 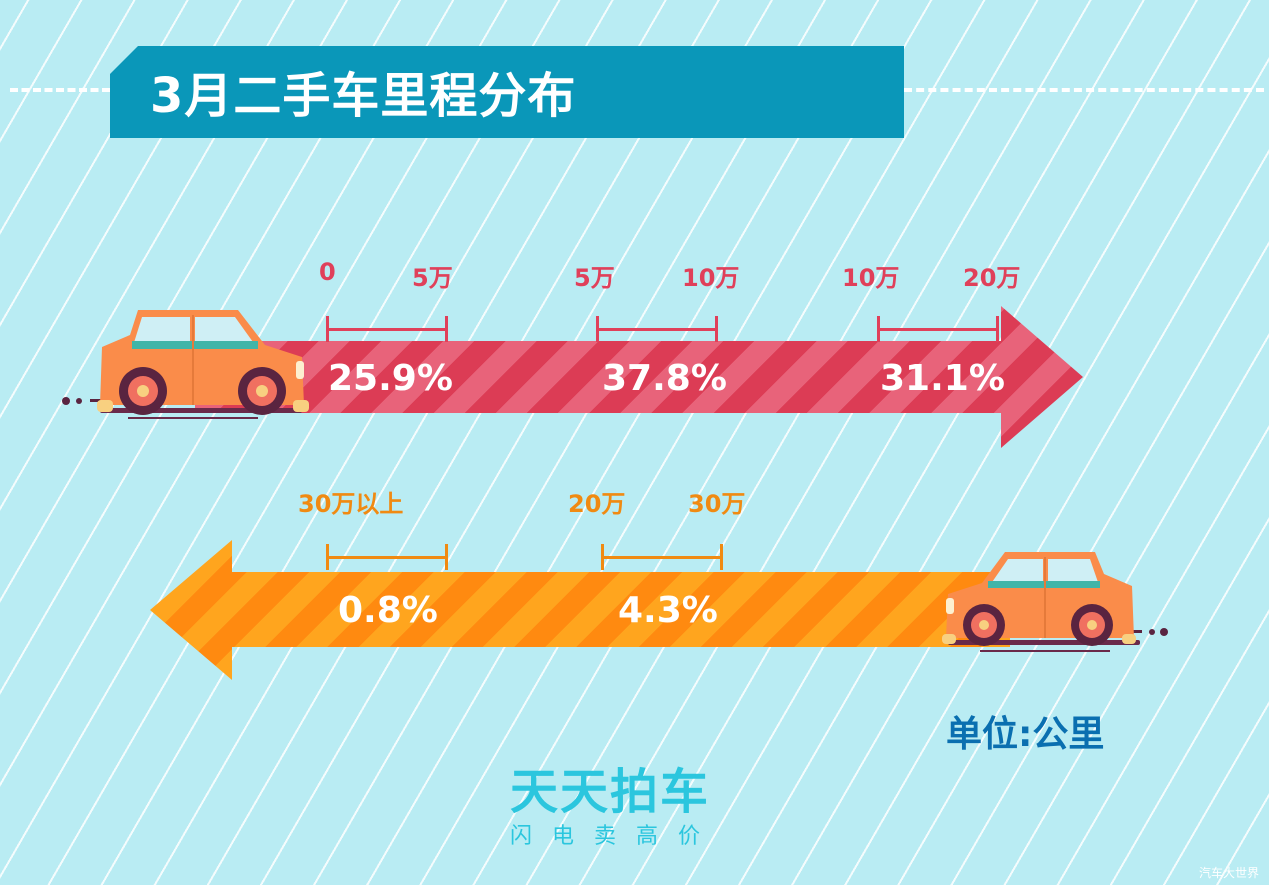 I want to click on tick-label: 30万以上, so click(x=351, y=504).